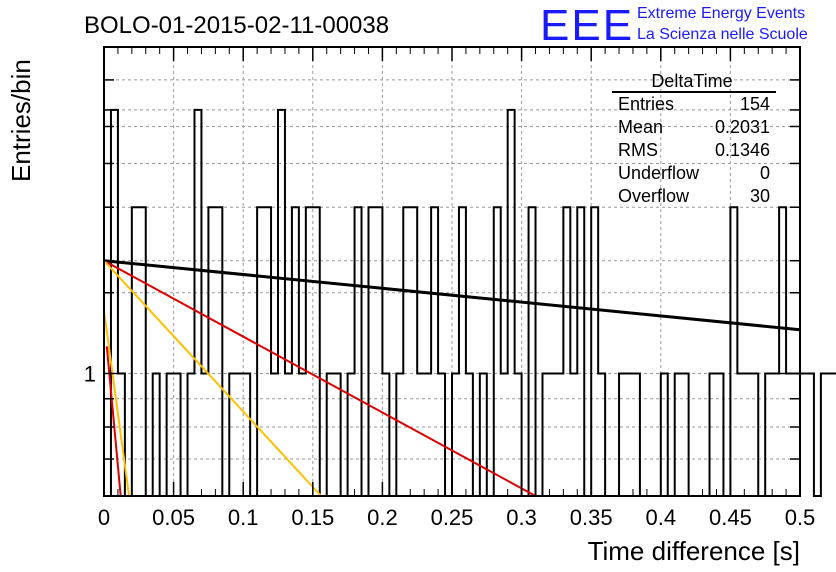 Image resolution: width=836 pixels, height=572 pixels. What do you see at coordinates (173, 517) in the screenshot?
I see `x-tick-label: 0.05` at bounding box center [173, 517].